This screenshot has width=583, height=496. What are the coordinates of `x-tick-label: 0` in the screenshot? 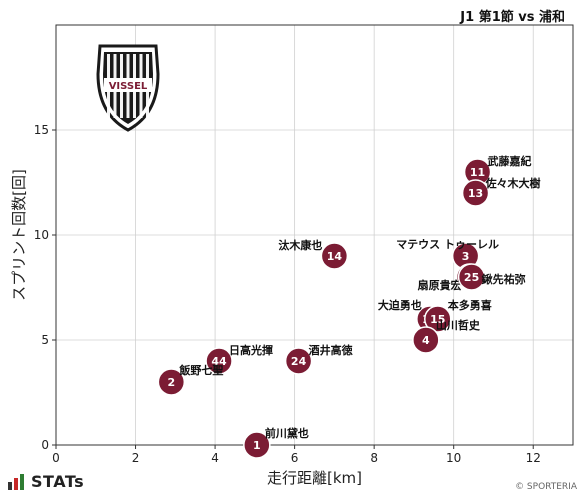 It's located at (56, 458).